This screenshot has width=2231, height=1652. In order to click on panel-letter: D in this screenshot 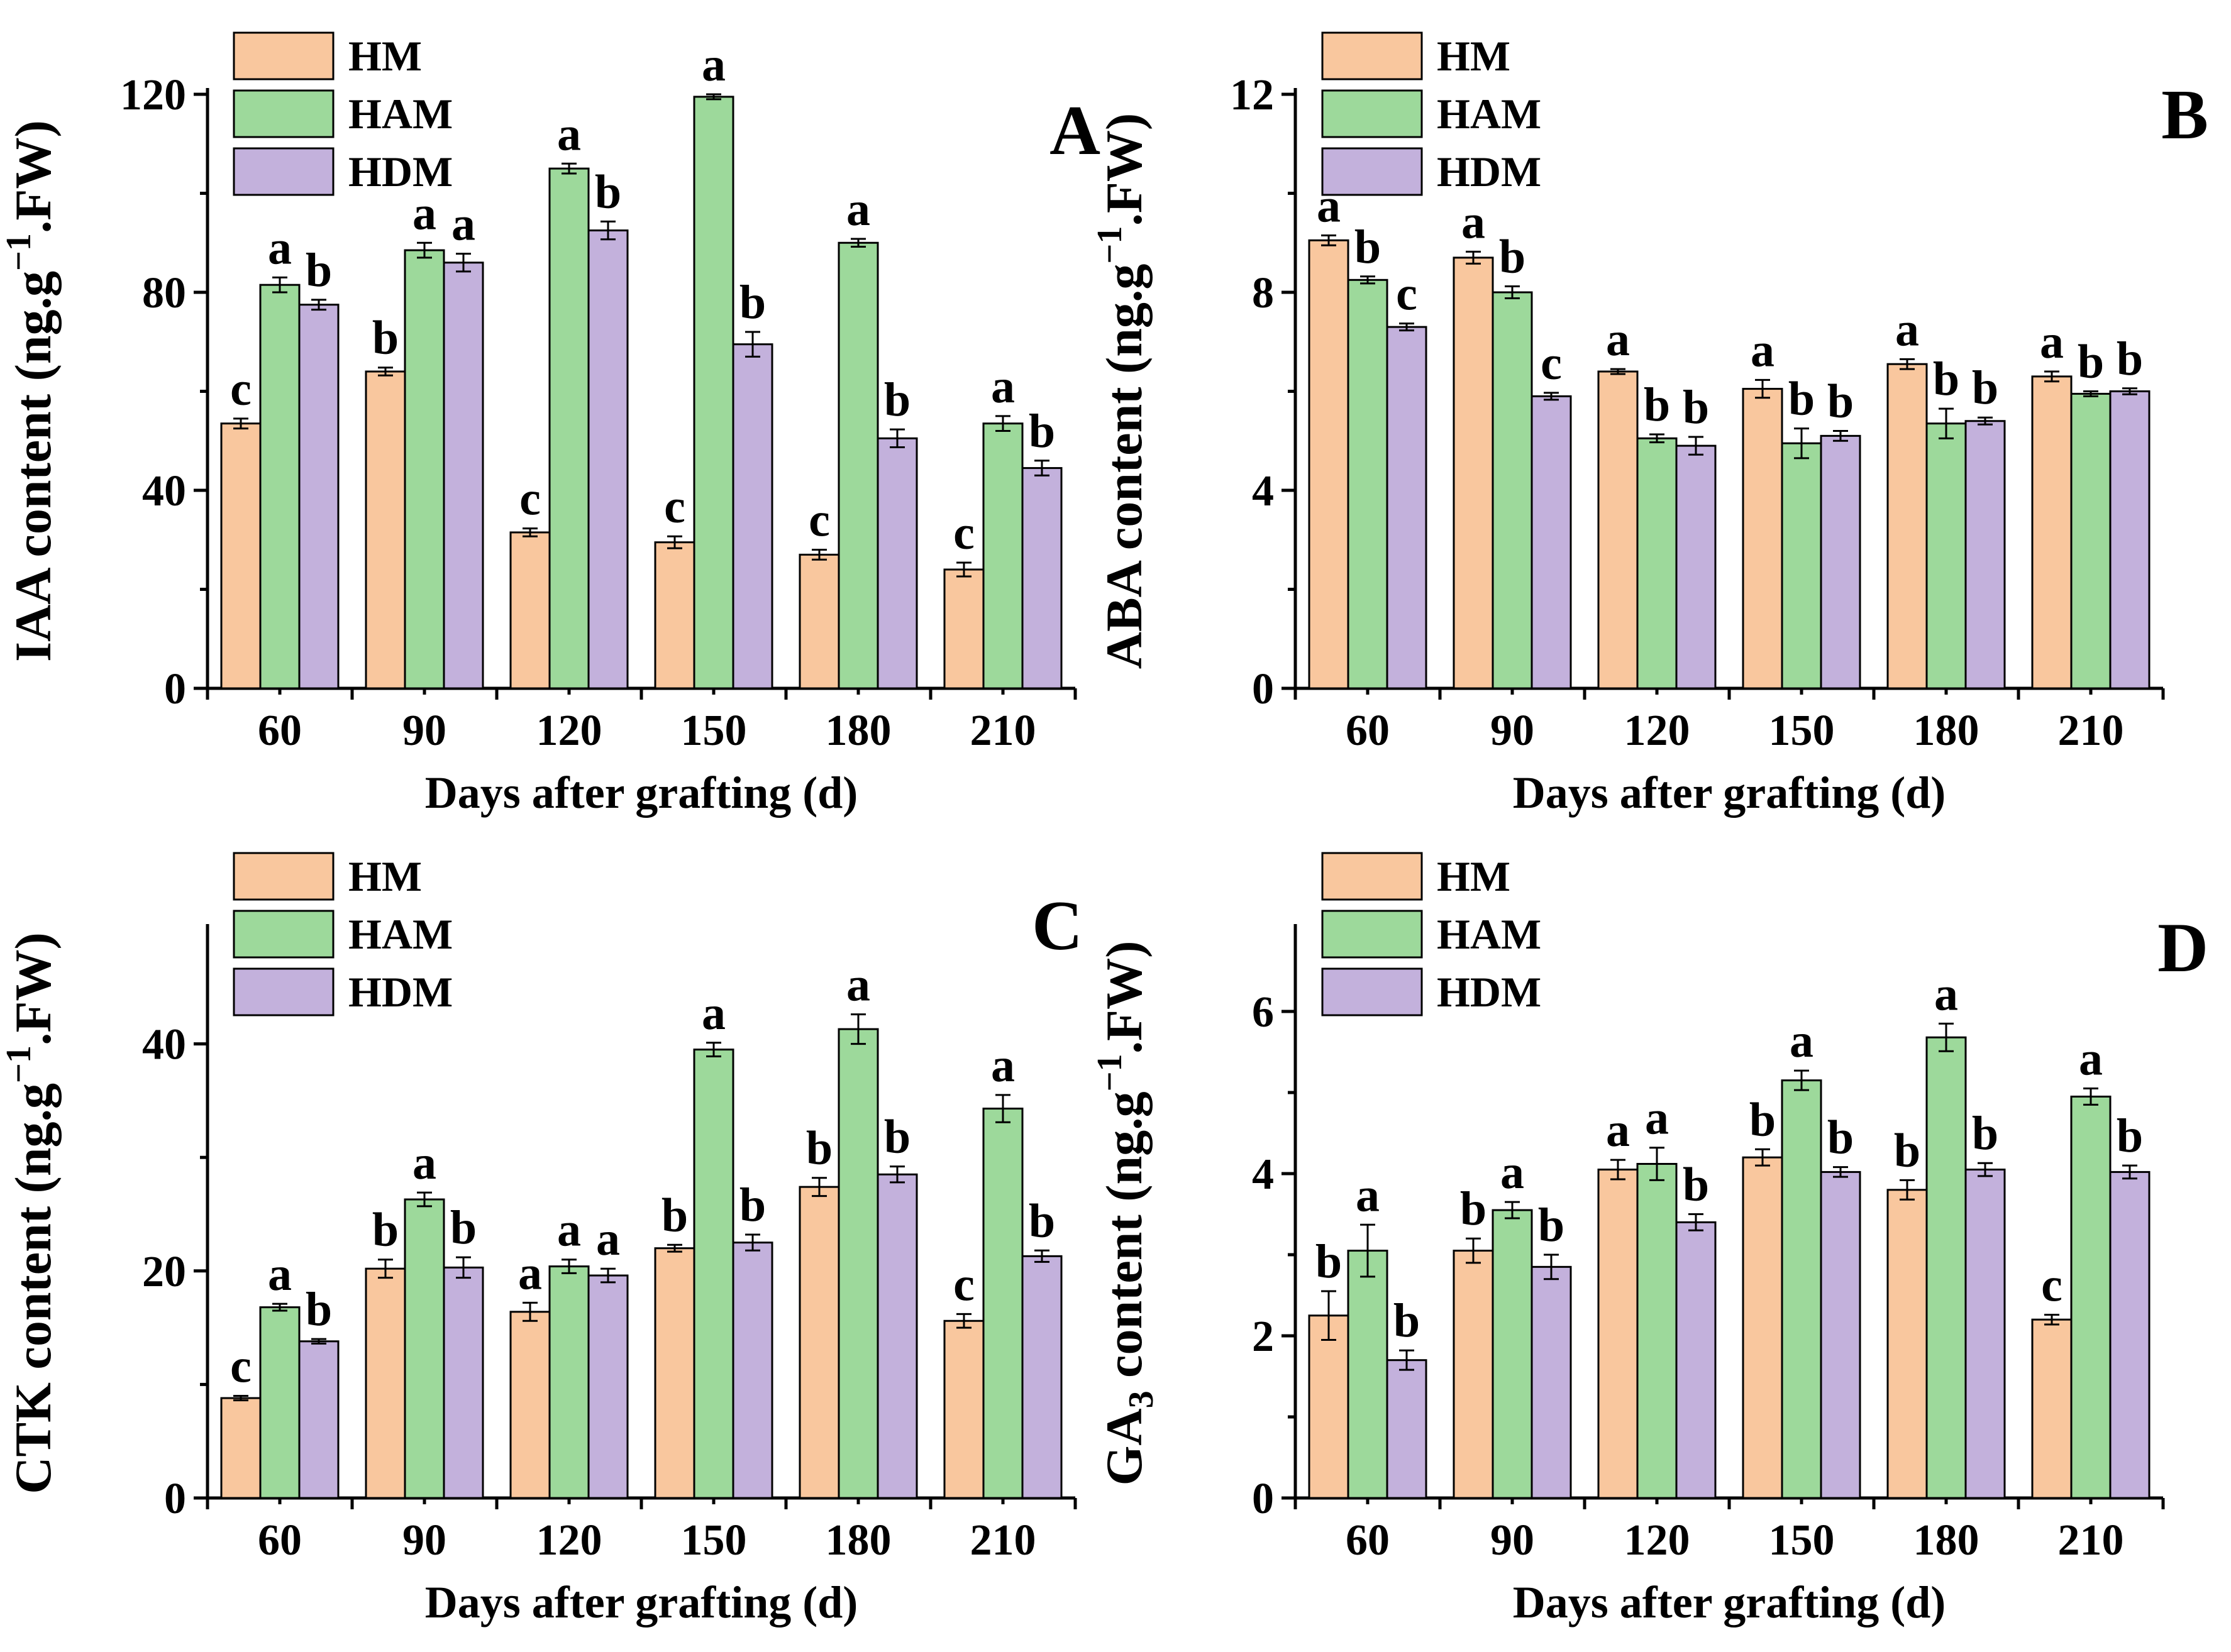, I will do `click(2183, 948)`.